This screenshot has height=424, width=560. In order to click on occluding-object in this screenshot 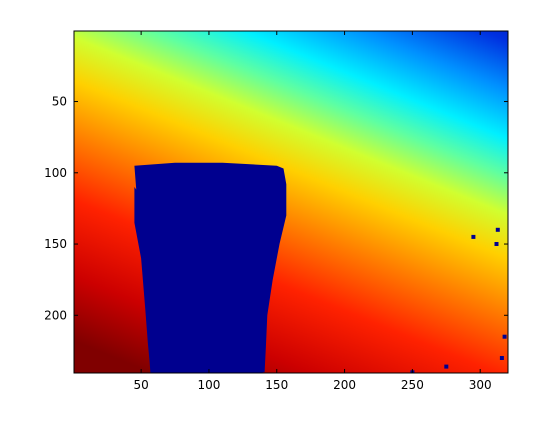, I will do `click(210, 267)`.